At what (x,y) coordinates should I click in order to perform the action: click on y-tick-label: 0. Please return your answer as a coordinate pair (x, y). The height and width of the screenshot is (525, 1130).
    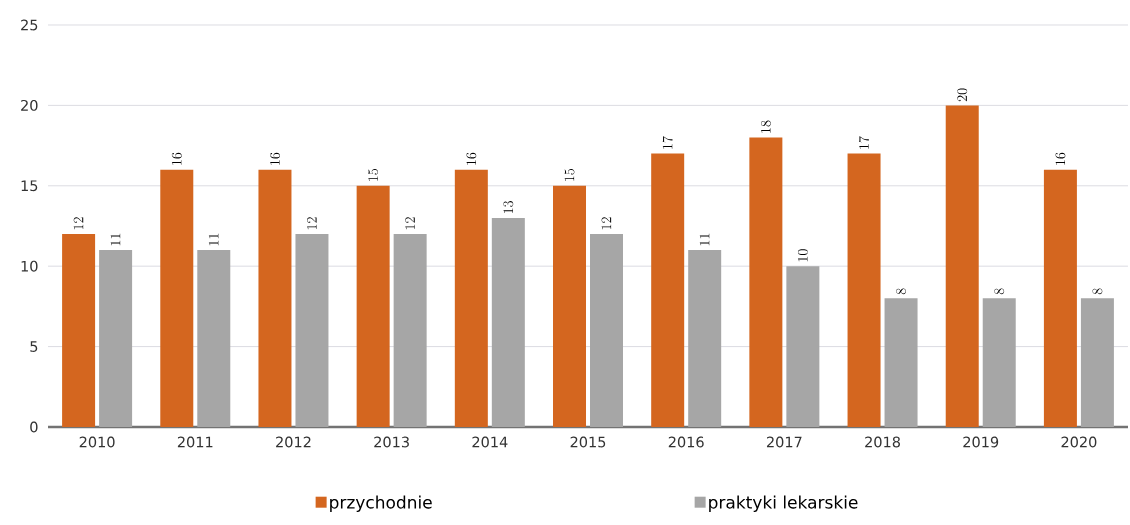
    Looking at the image, I should click on (34, 427).